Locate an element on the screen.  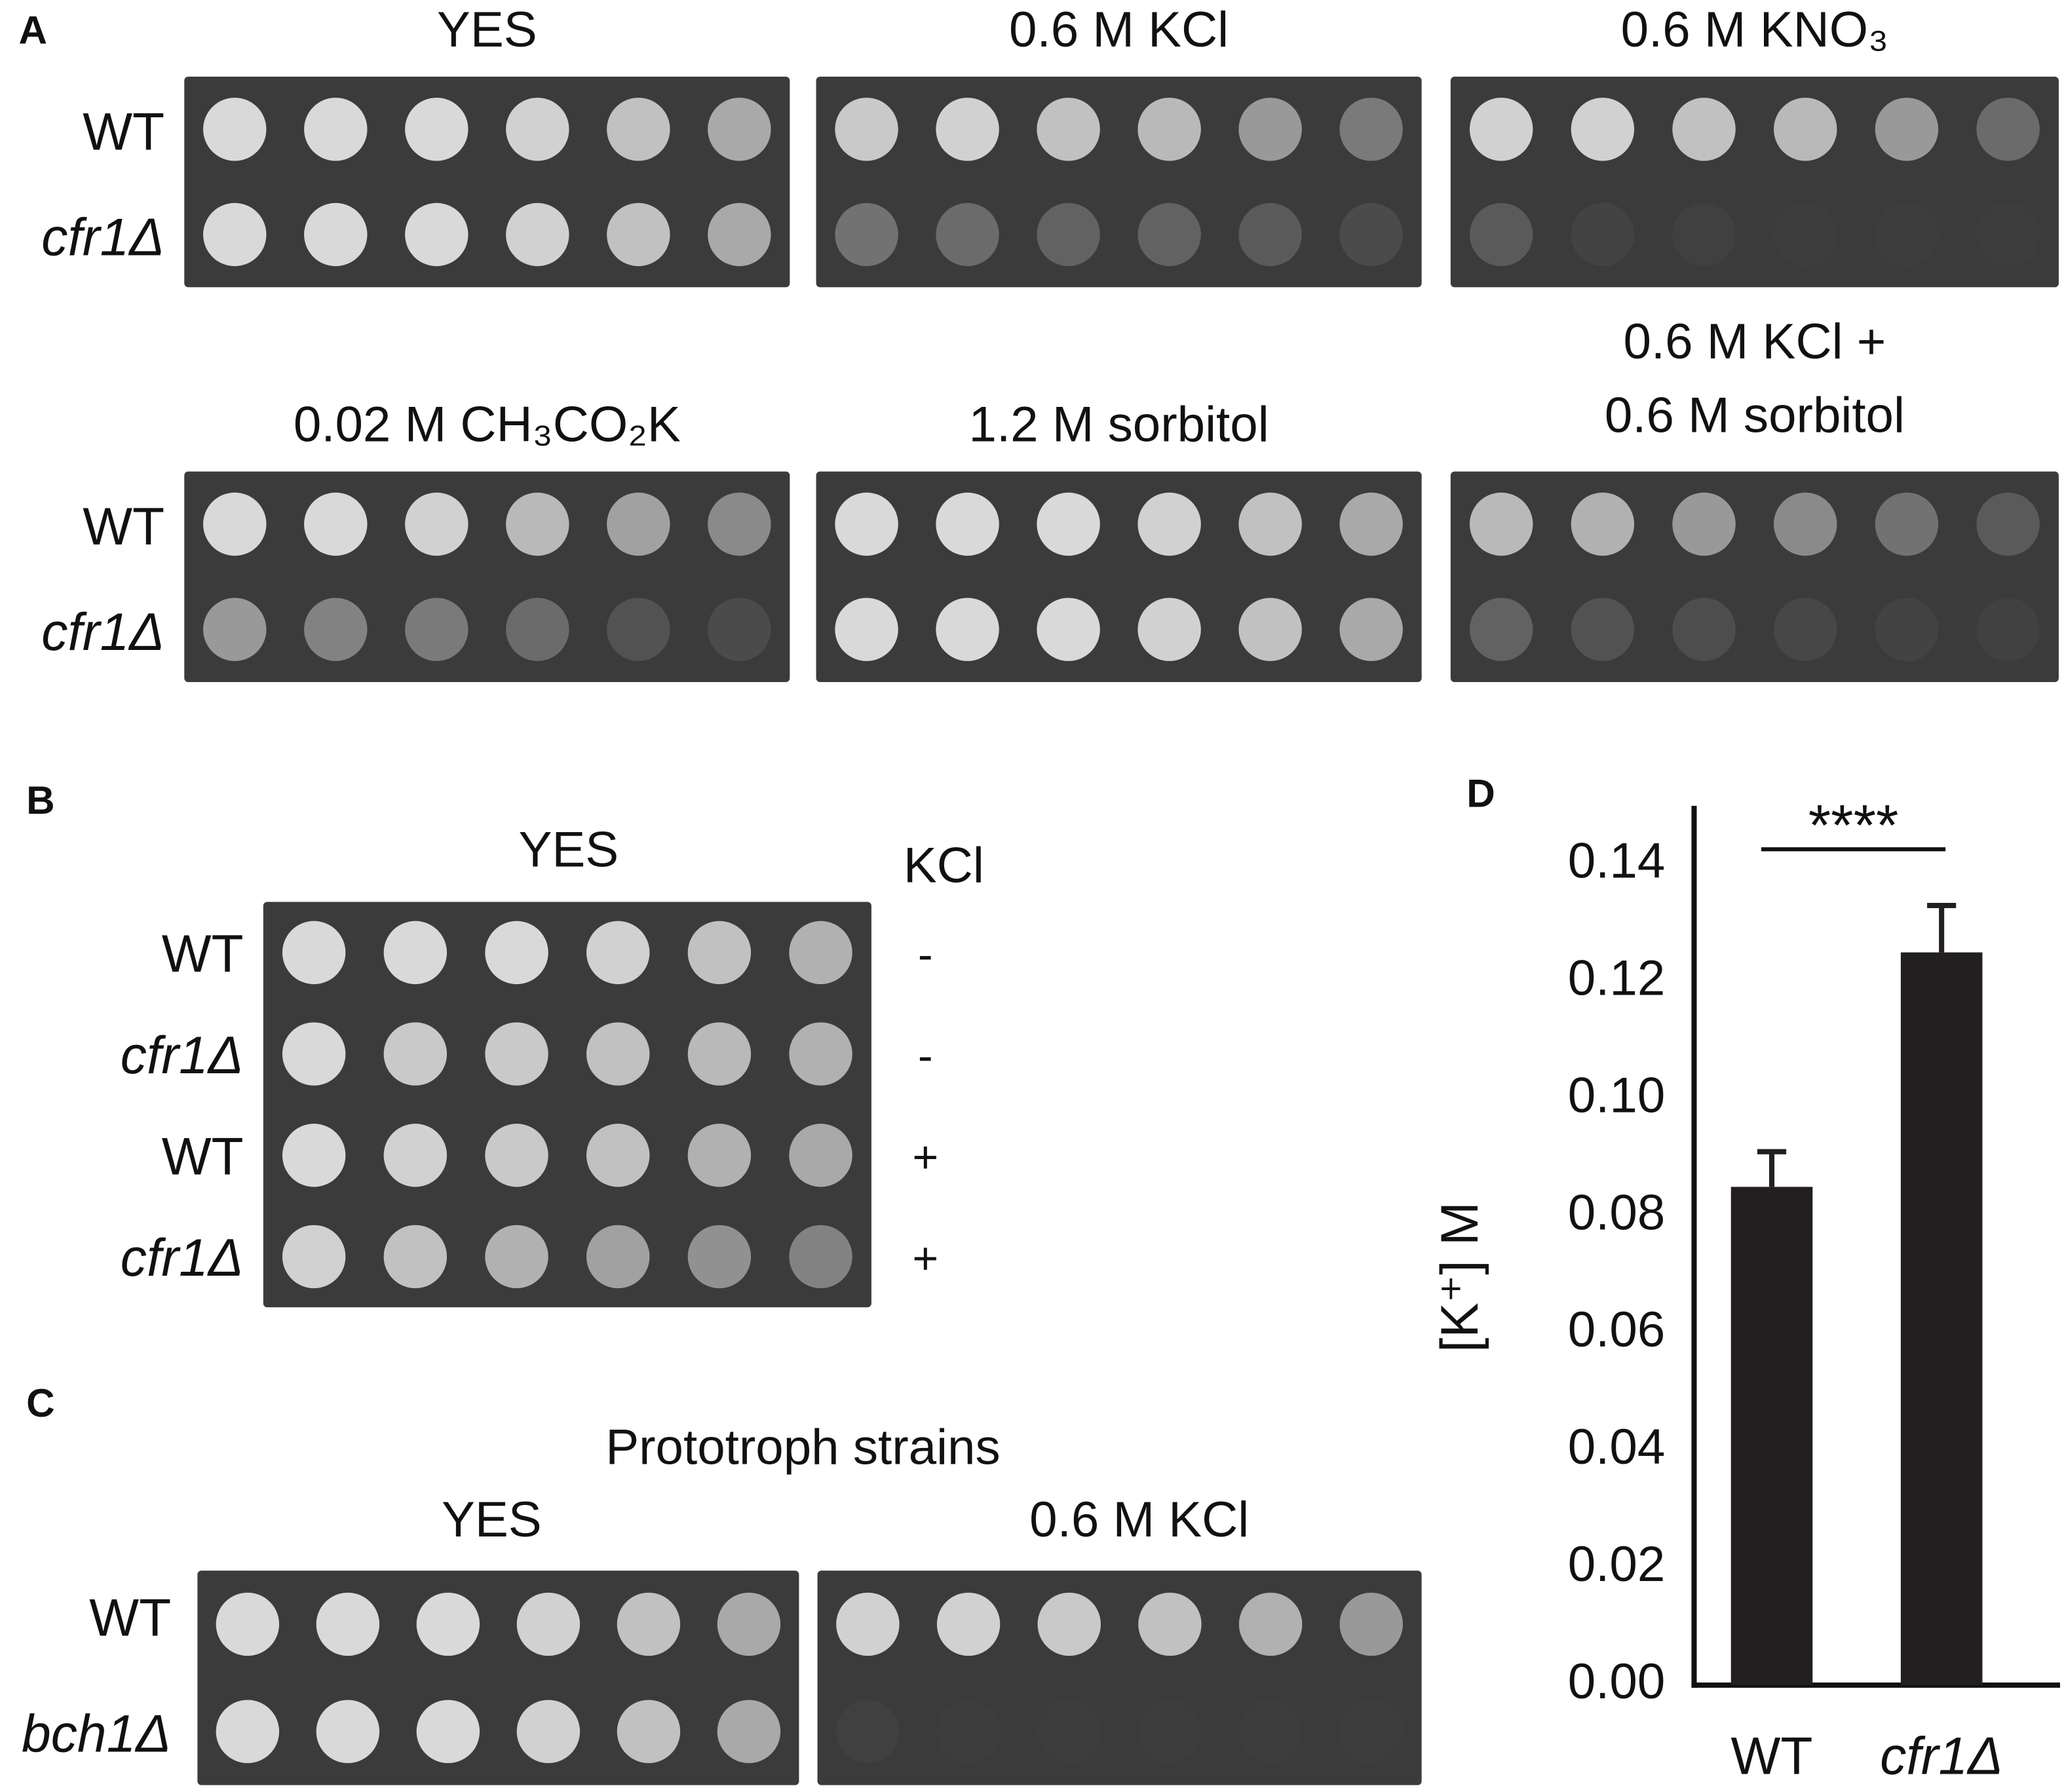
kcl-sign: - is located at coordinates (926, 1056).